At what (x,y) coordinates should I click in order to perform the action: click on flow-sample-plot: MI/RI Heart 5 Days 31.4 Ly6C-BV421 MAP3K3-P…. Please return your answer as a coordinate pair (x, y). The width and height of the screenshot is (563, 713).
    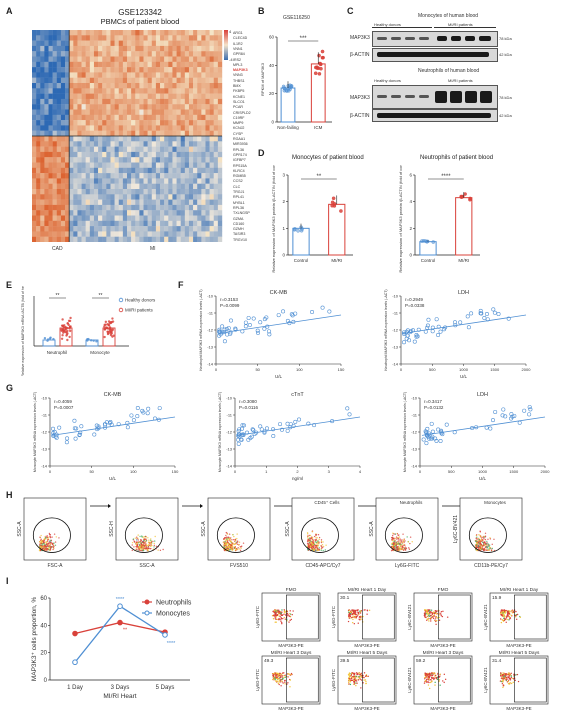
    Looking at the image, I should click on (516, 680).